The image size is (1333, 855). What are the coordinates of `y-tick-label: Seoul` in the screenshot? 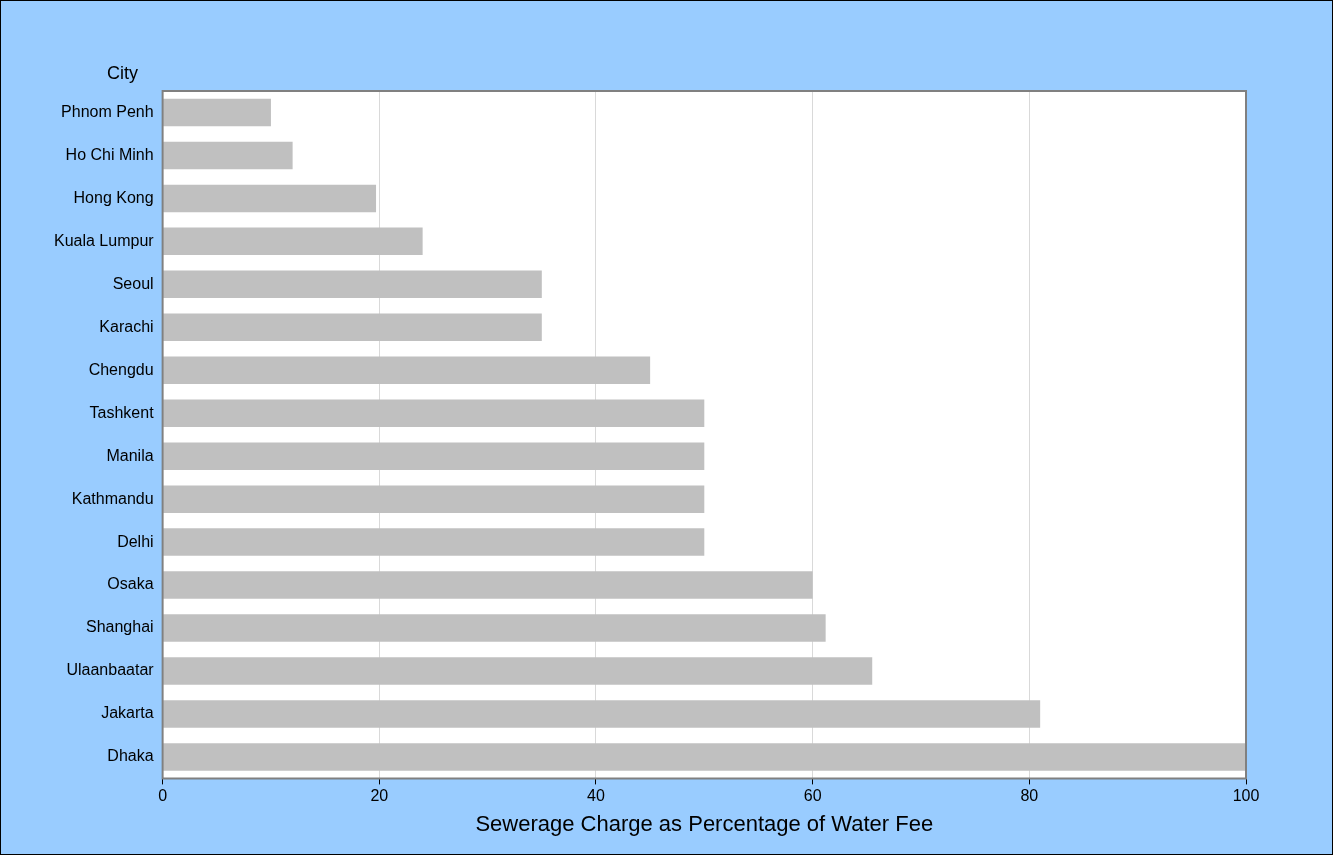 It's located at (133, 283).